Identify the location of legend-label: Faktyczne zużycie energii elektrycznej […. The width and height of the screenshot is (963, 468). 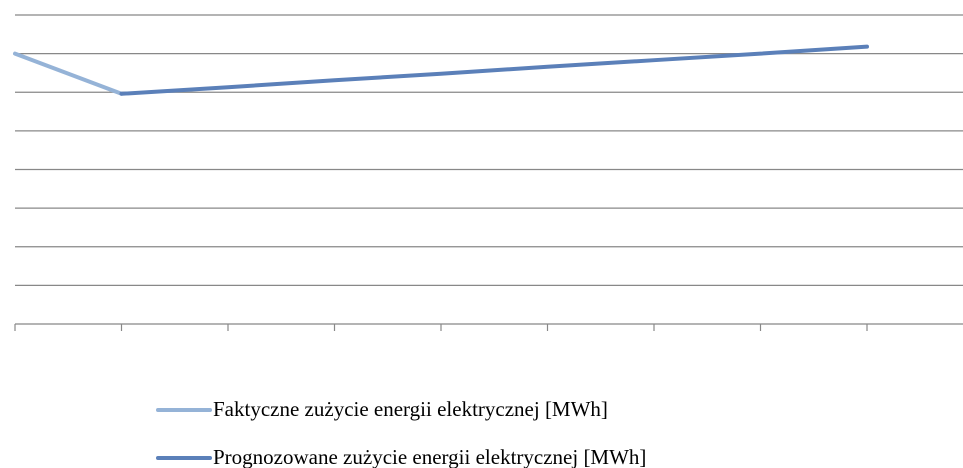
(410, 409).